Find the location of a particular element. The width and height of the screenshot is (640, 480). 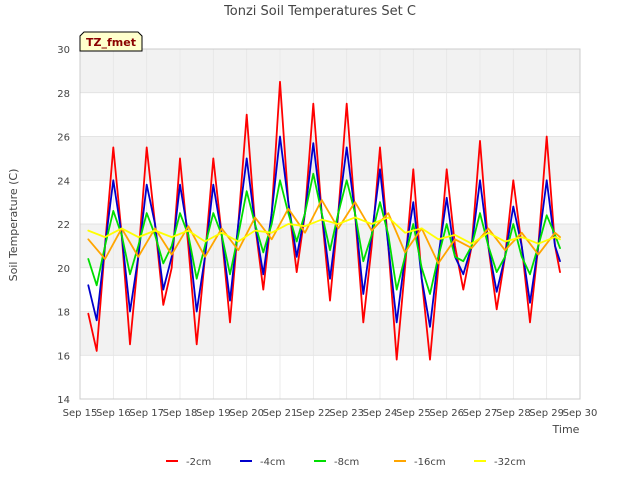

y-tick-label: 22 is located at coordinates (63, 225).